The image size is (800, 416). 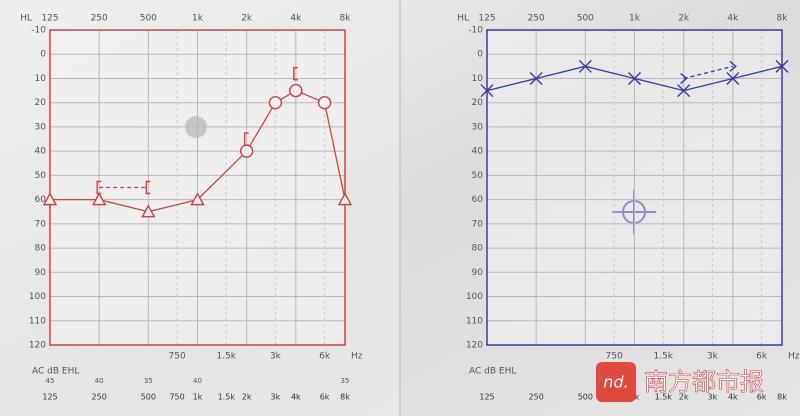 I want to click on logo: nd., so click(x=615, y=382).